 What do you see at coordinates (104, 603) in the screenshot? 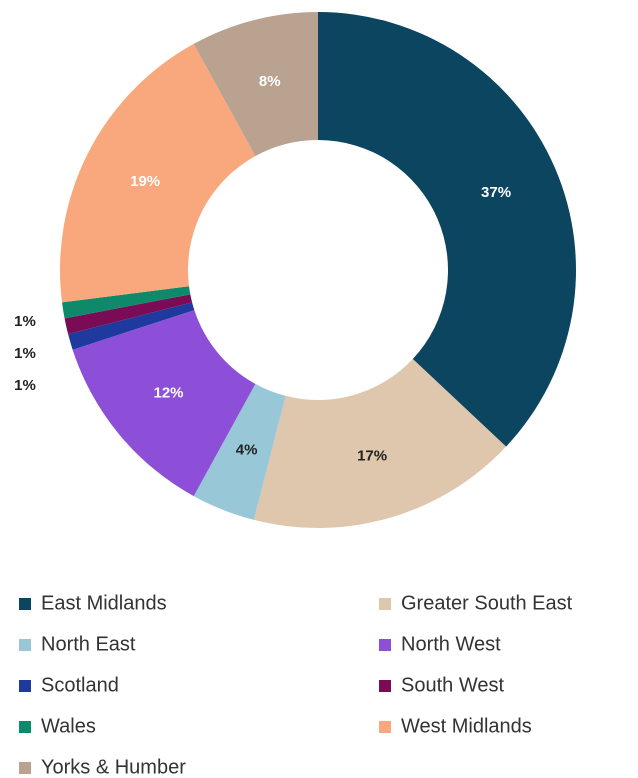
I see `legend-label: East Midlands` at bounding box center [104, 603].